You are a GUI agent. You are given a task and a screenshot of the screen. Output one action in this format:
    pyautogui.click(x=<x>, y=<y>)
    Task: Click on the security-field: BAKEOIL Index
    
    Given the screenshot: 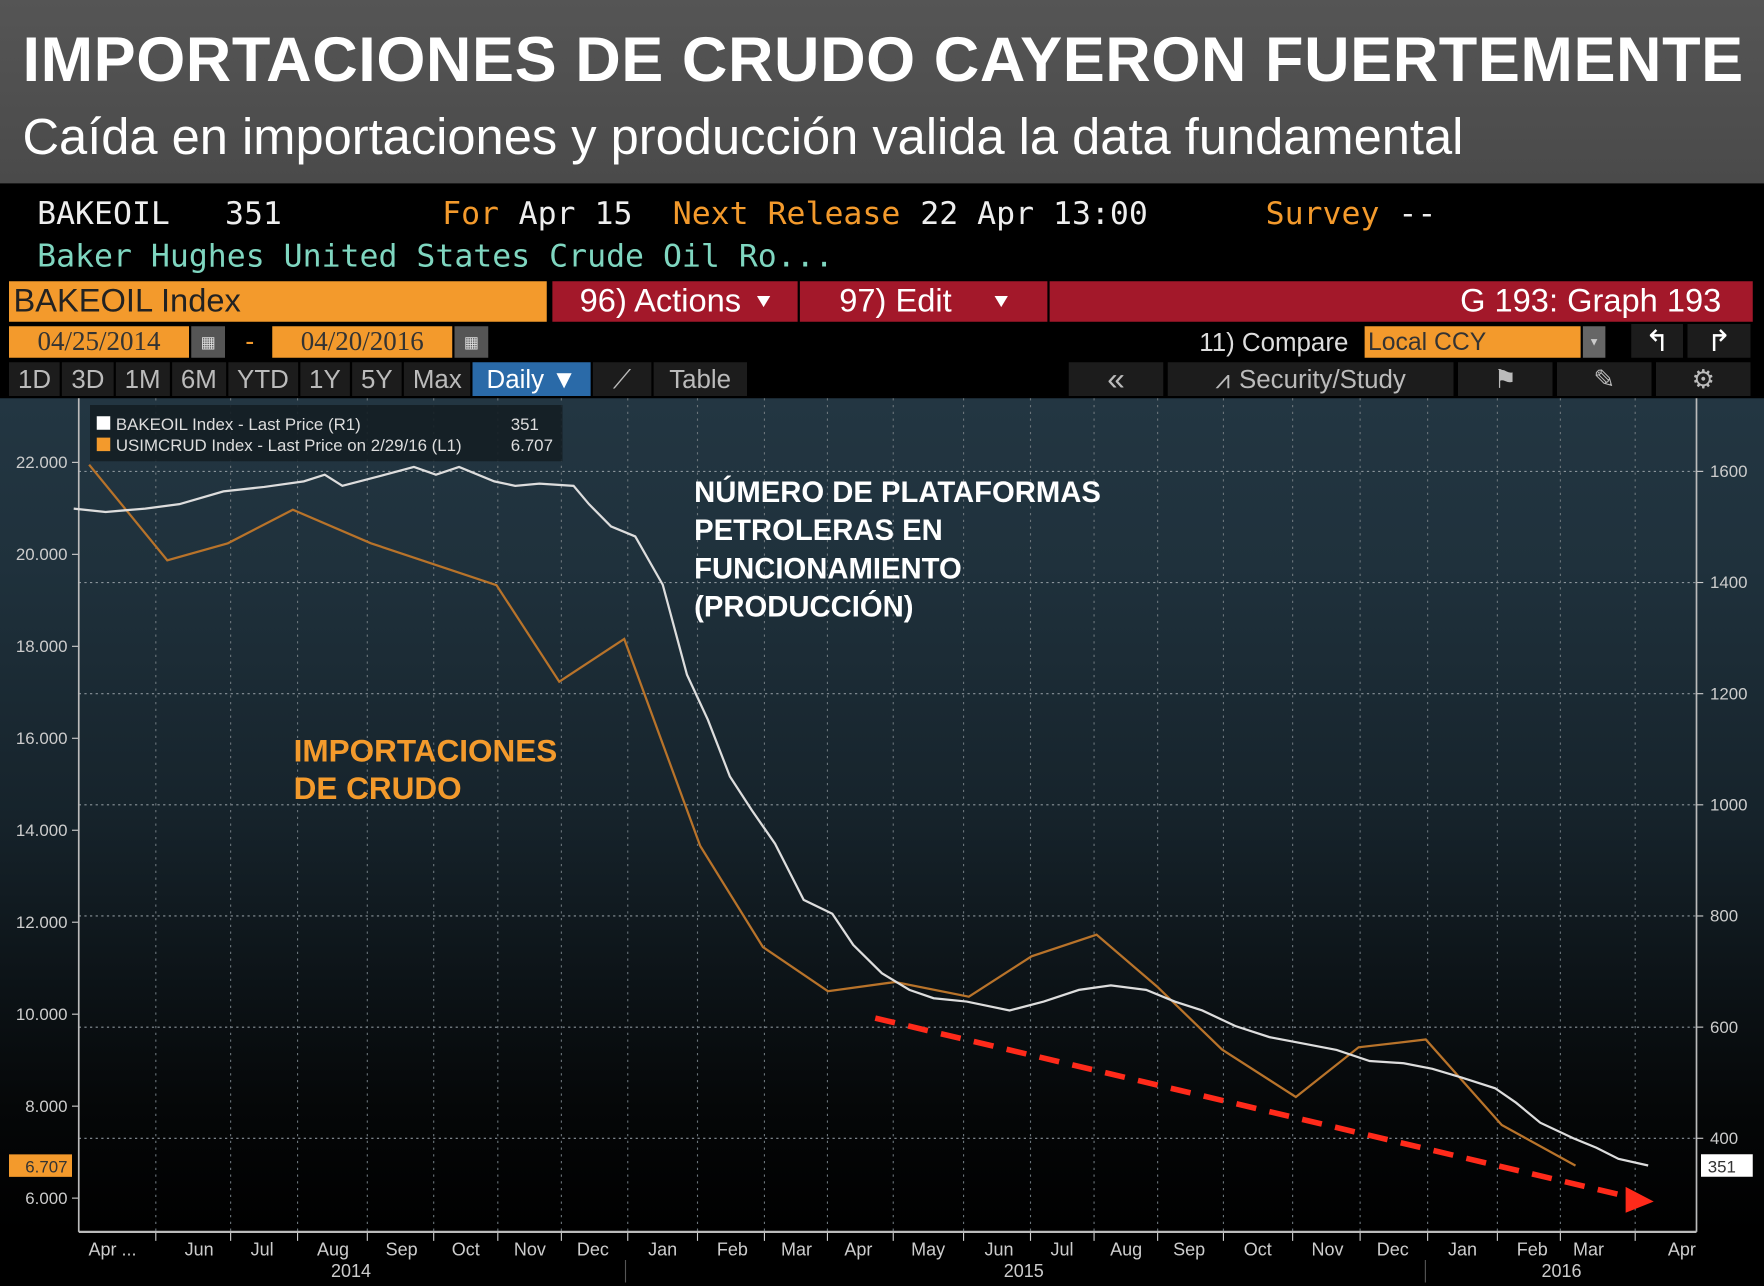 What is the action you would take?
    pyautogui.click(x=278, y=301)
    